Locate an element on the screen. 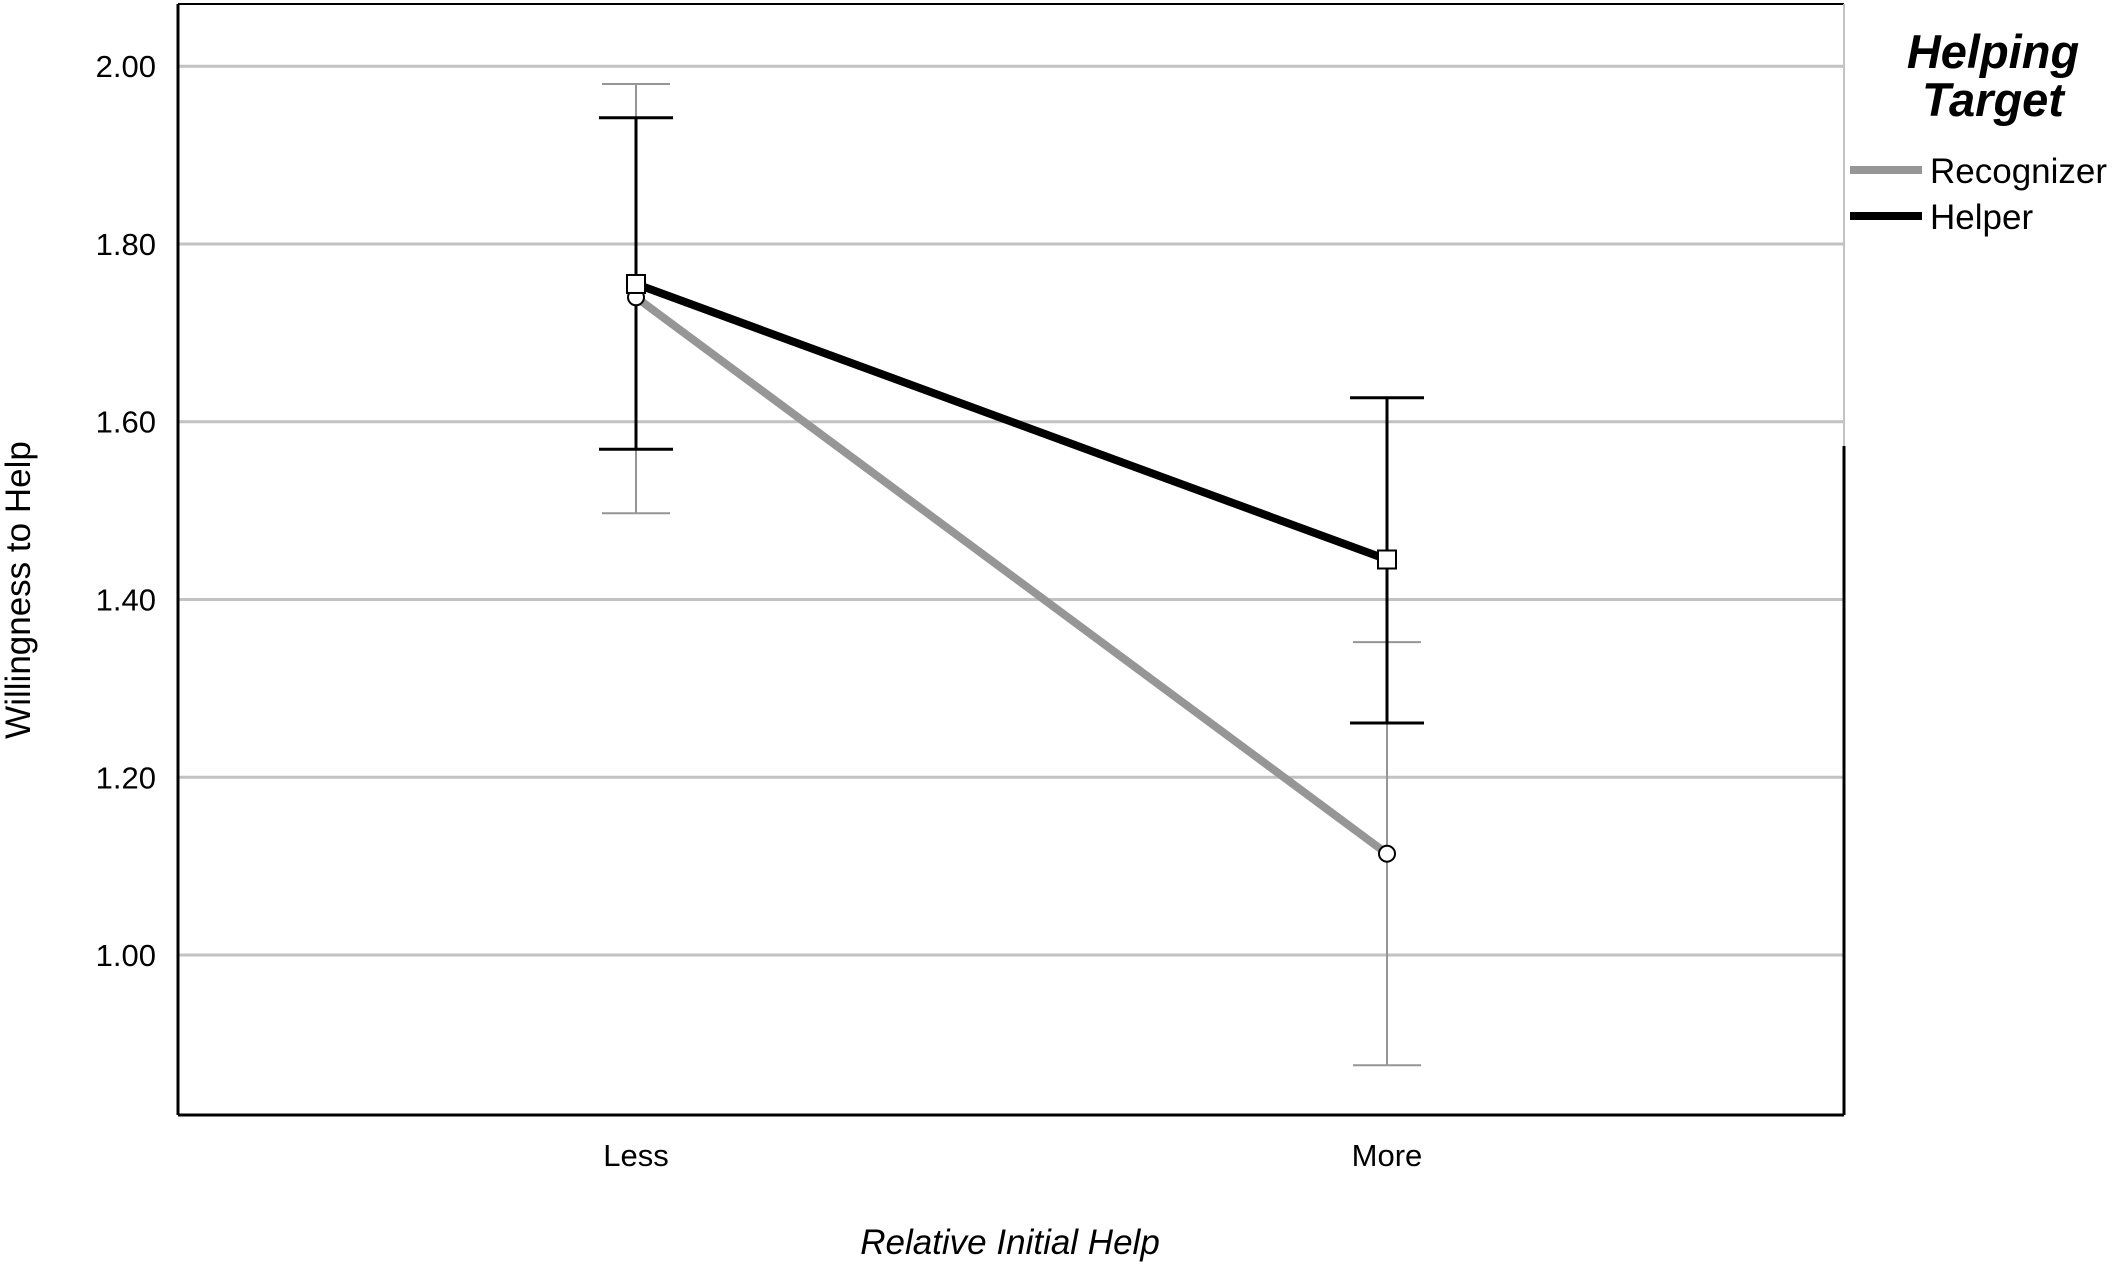 The height and width of the screenshot is (1268, 2128). y-tick-label: 1.60 is located at coordinates (126, 422).